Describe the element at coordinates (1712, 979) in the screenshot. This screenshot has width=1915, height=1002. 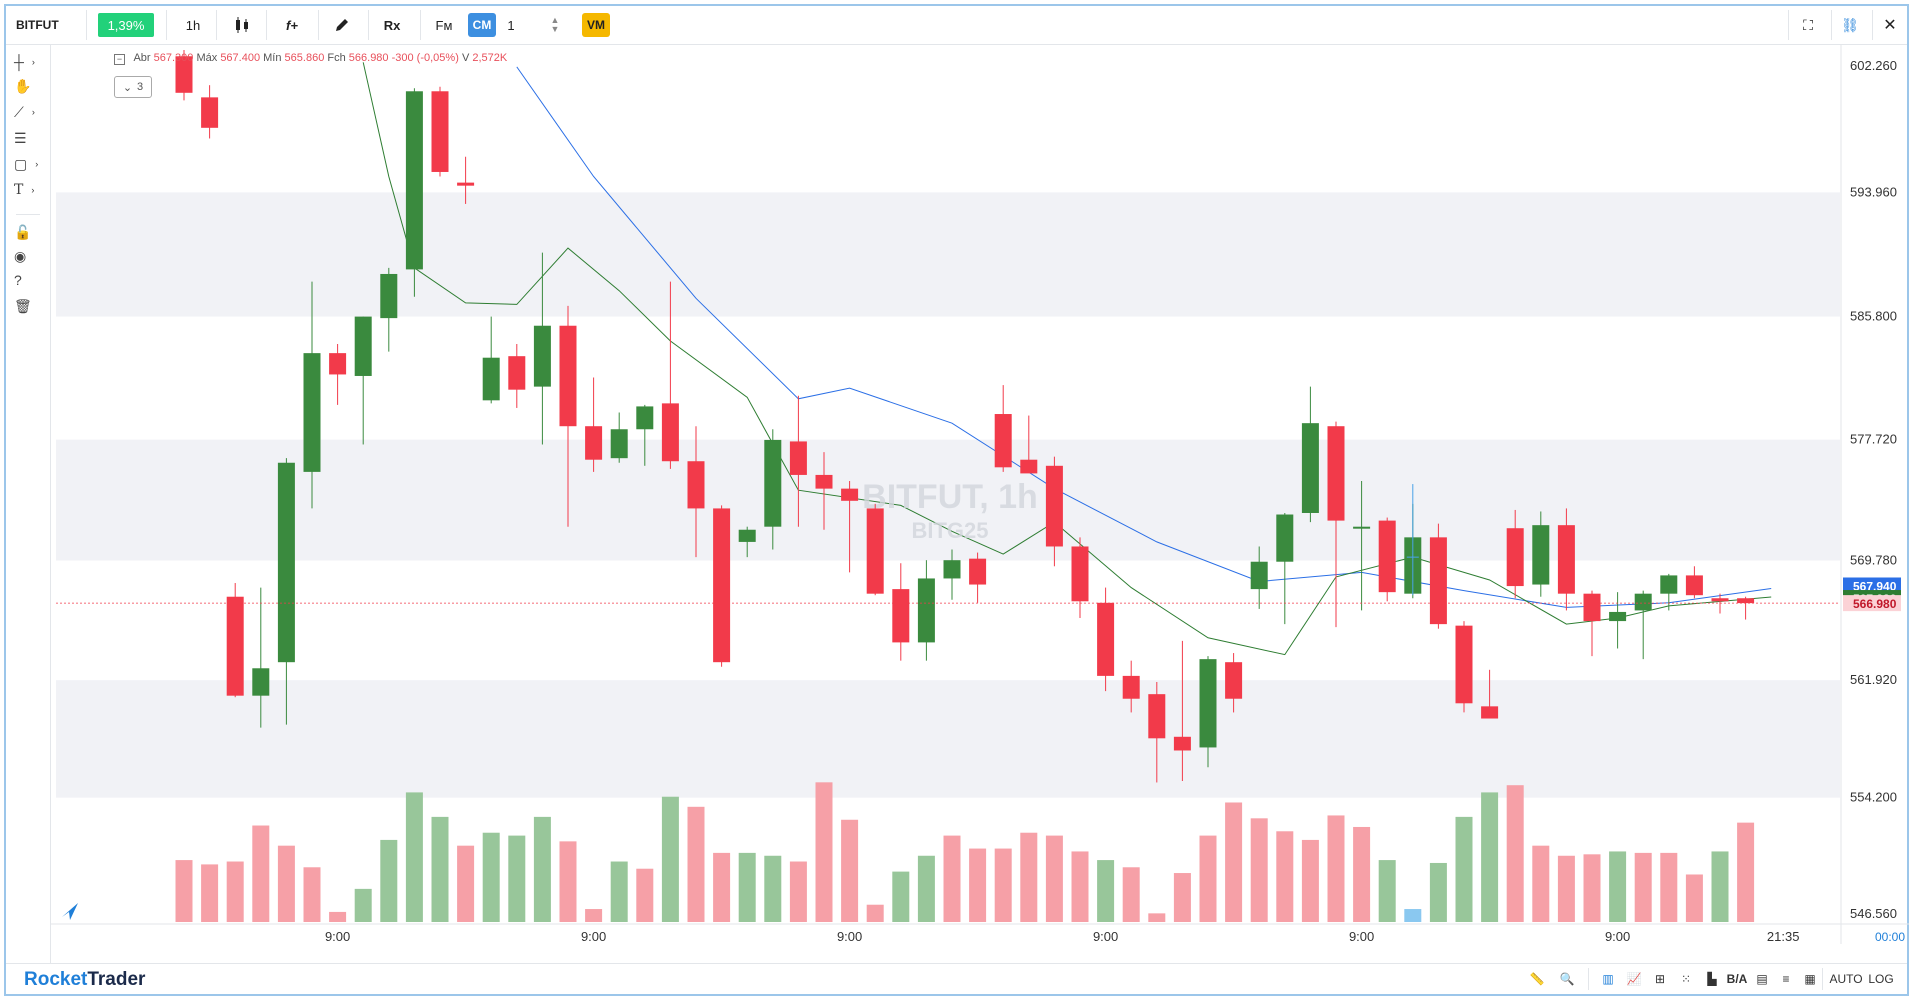
I see `histogram-icon: ▙` at that location.